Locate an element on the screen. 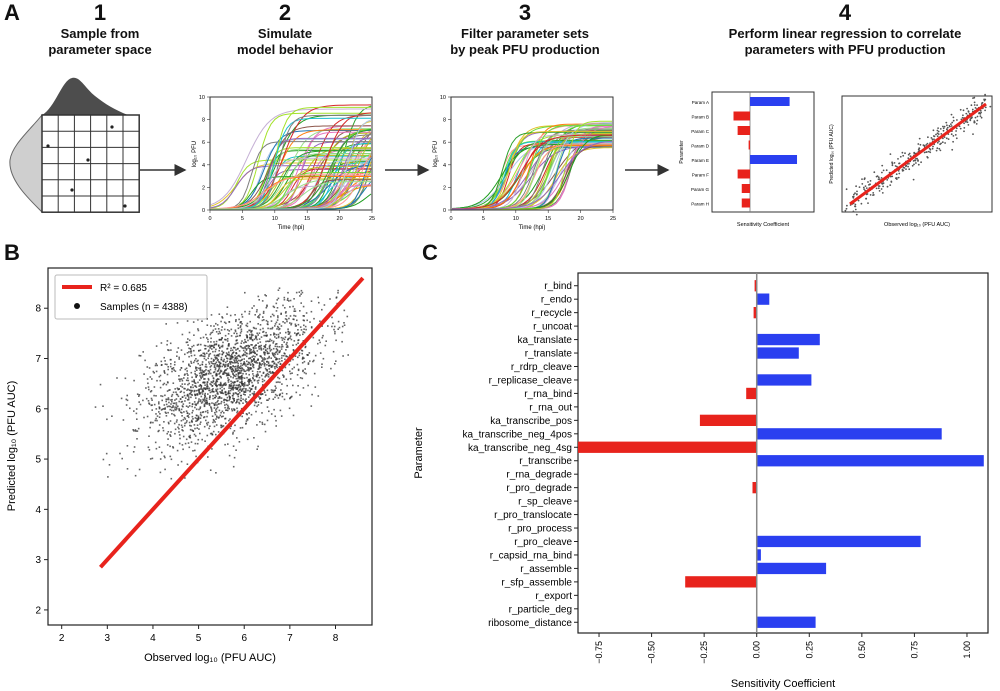  panel-c-category-label: r_transcribe is located at coordinates (545, 461).